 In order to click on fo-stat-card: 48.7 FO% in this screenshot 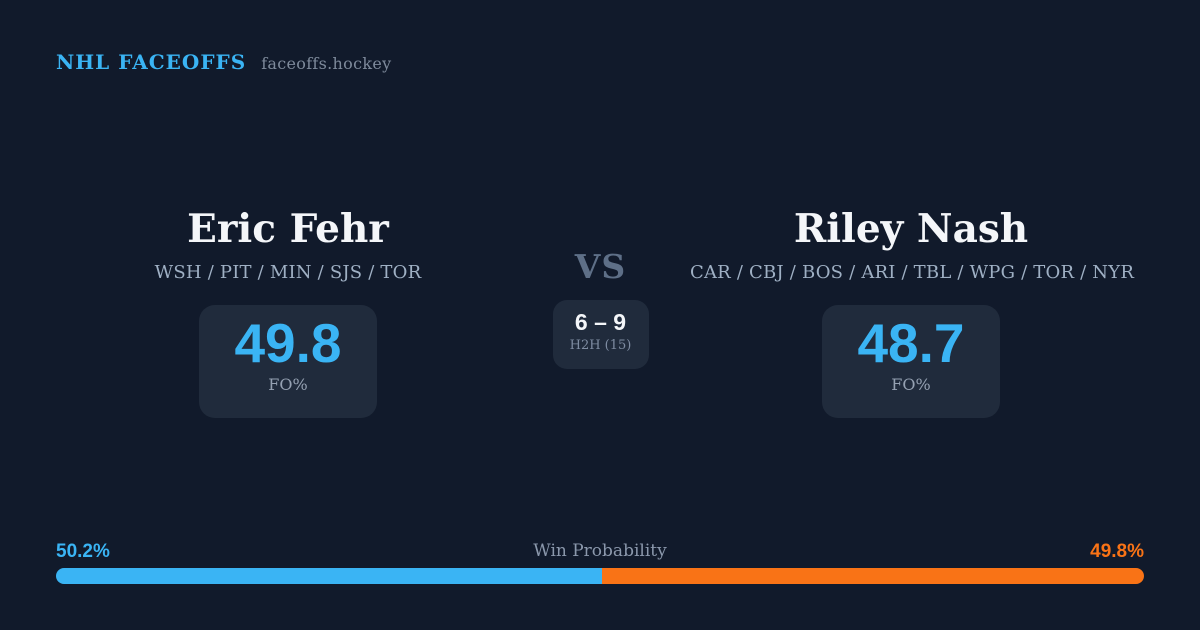, I will do `click(911, 361)`.